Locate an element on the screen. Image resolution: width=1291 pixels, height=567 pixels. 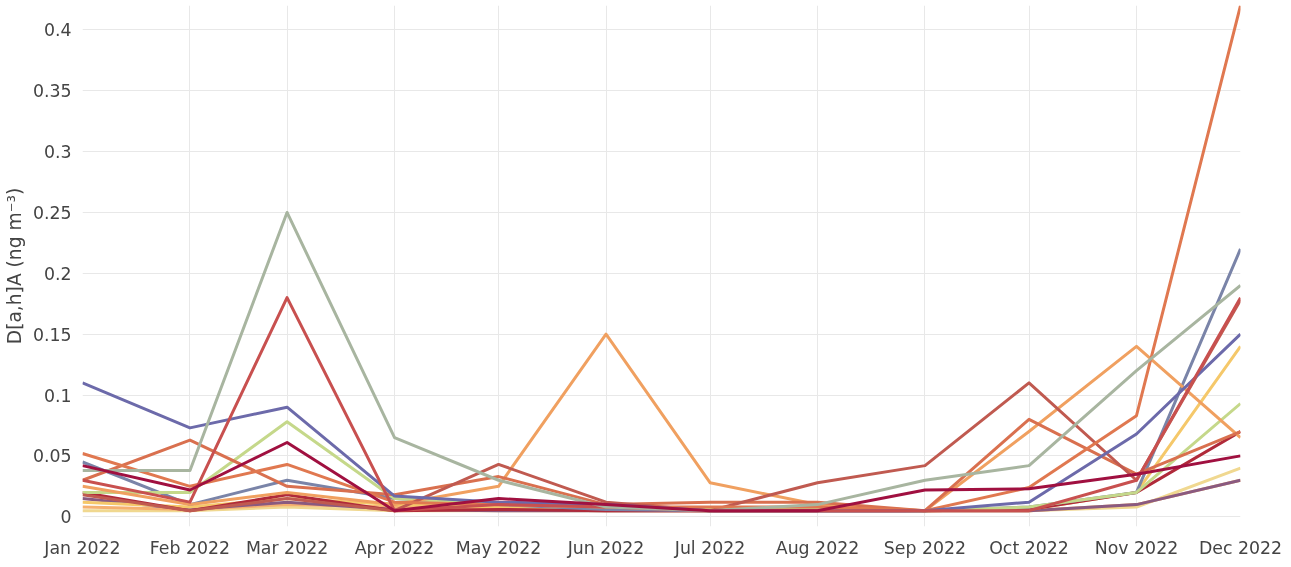
x-tick-label: Jun 2022 is located at coordinates (605, 547).